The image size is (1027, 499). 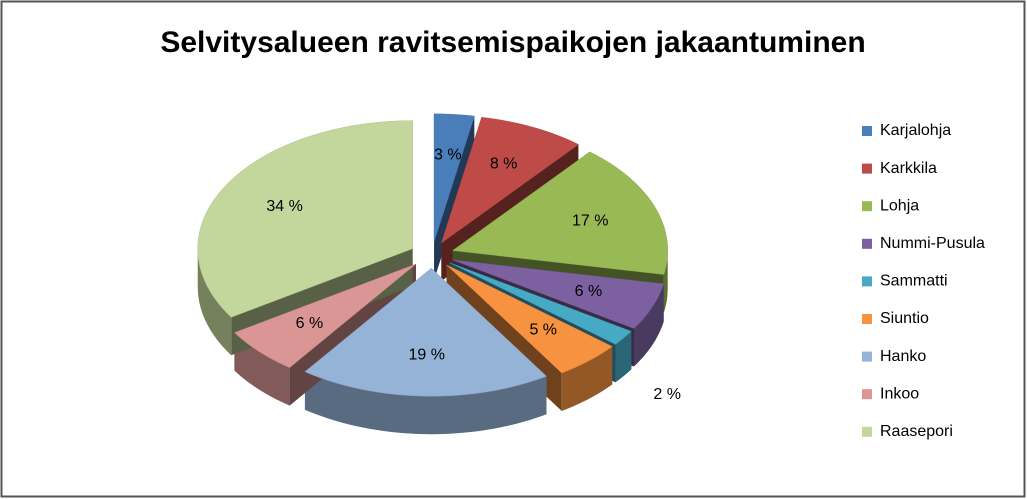 I want to click on data-label: 5 %, so click(x=543, y=329).